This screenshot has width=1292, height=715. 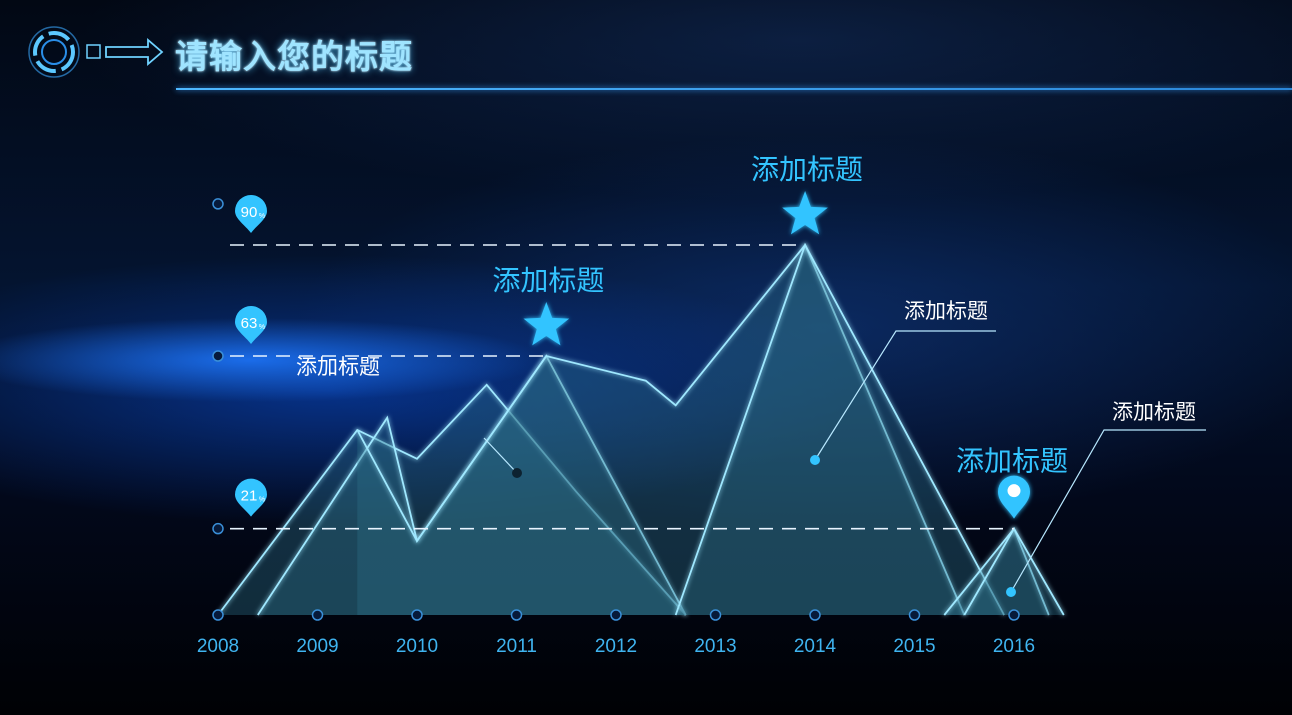 What do you see at coordinates (734, 89) in the screenshot?
I see `title-underline` at bounding box center [734, 89].